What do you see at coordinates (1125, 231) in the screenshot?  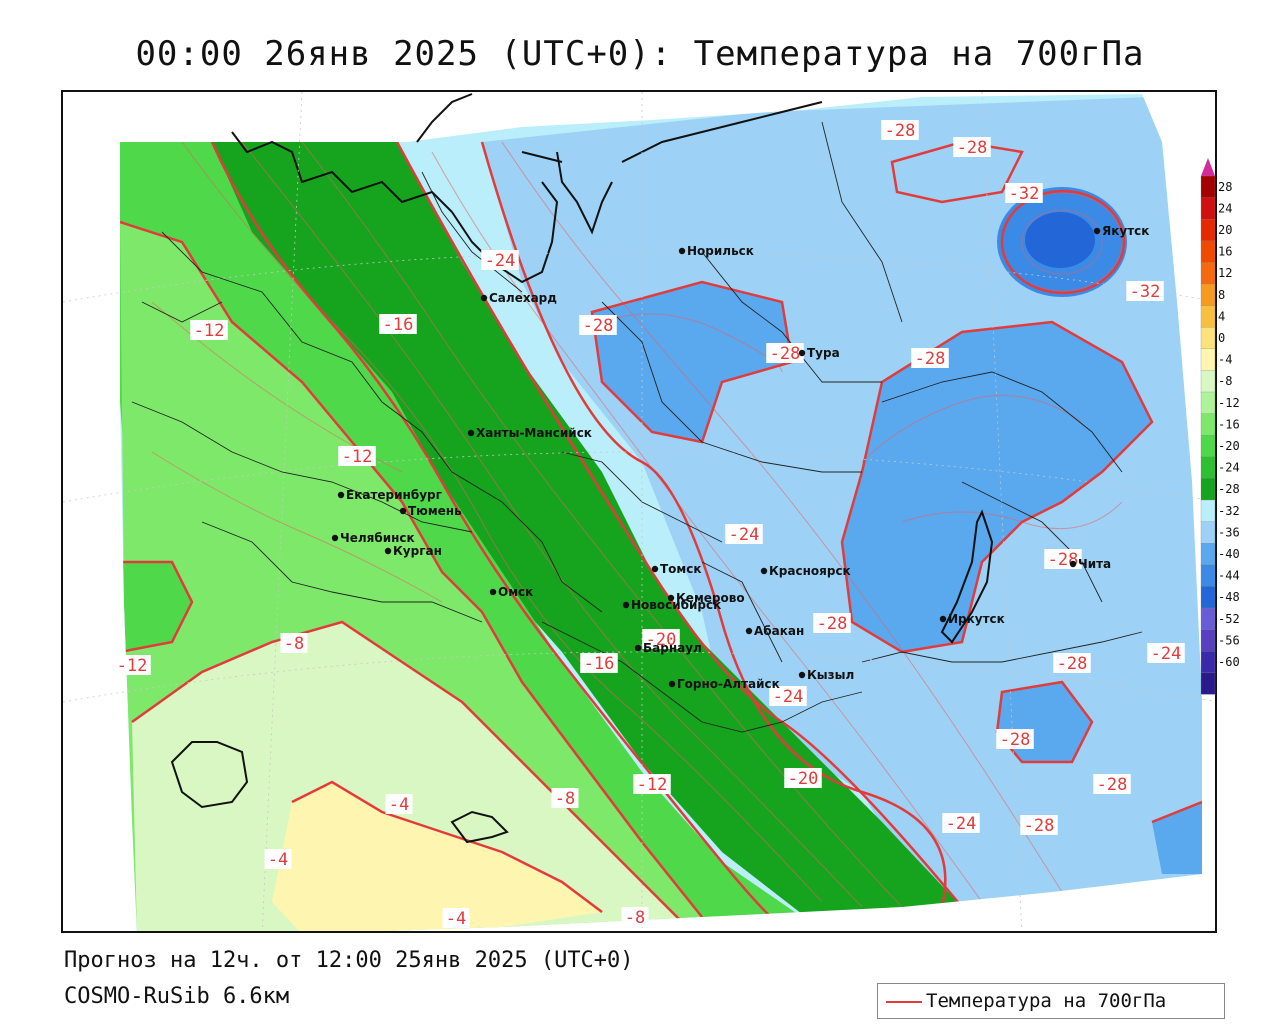 I see `city-label: Якутск` at bounding box center [1125, 231].